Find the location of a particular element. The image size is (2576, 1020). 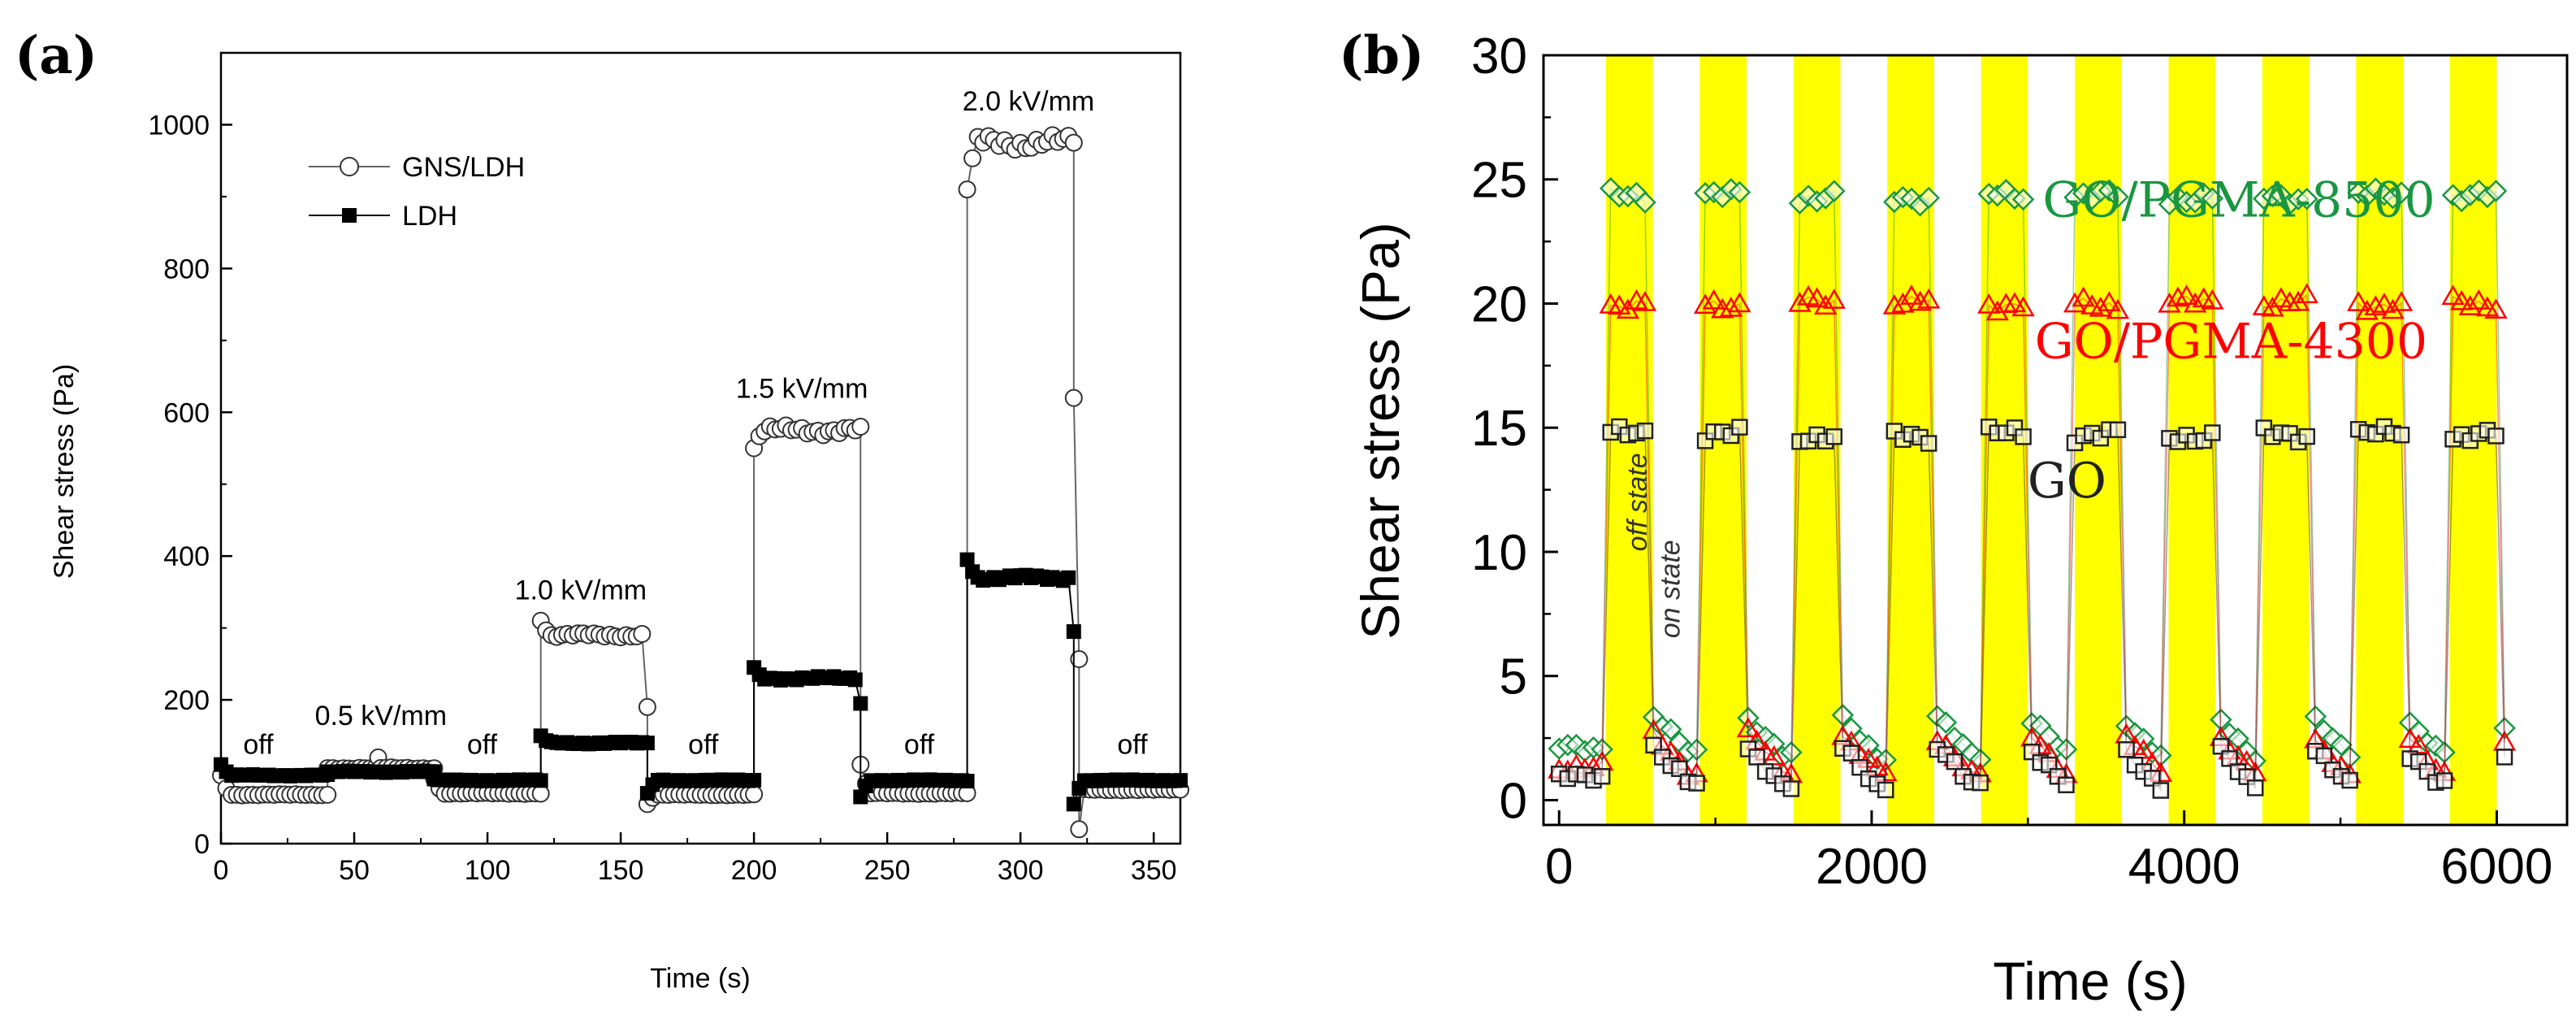

panel-b-y-tick-label: 20 is located at coordinates (1499, 304).